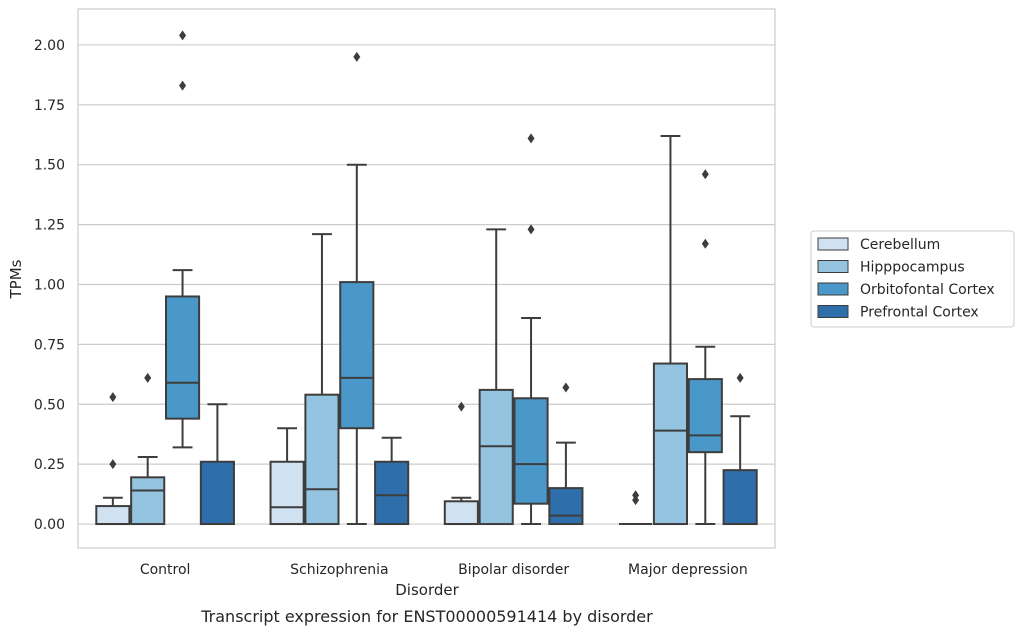  Describe the element at coordinates (688, 570) in the screenshot. I see `x-tick-label: Major depression` at that location.